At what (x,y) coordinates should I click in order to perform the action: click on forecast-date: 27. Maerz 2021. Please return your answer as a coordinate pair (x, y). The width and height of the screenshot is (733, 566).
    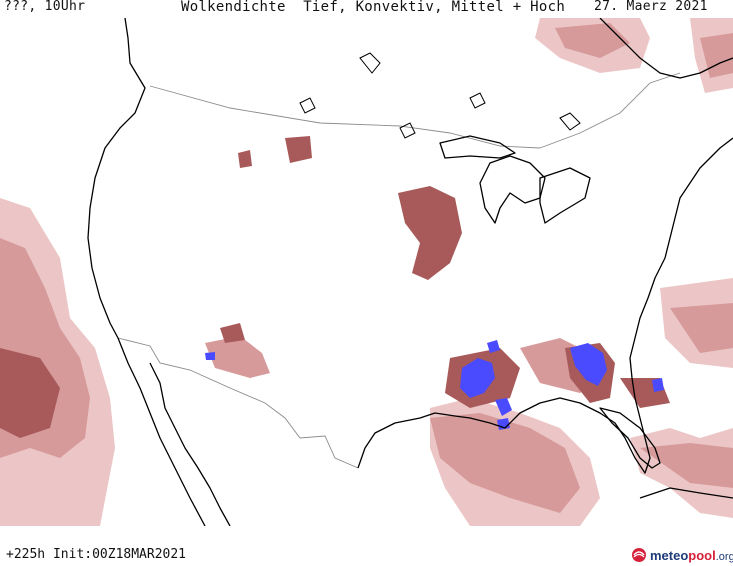
    Looking at the image, I should click on (651, 7).